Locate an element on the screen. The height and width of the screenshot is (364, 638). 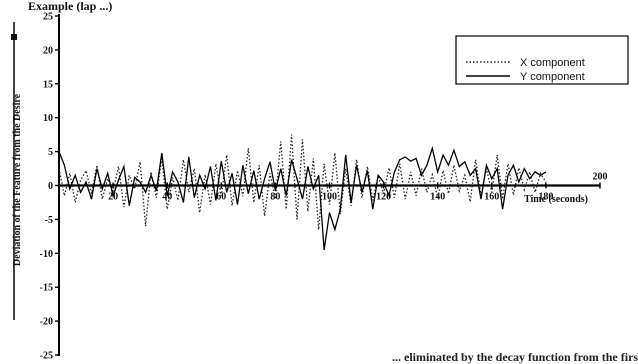
y-tick-label: 5 is located at coordinates (50, 152).